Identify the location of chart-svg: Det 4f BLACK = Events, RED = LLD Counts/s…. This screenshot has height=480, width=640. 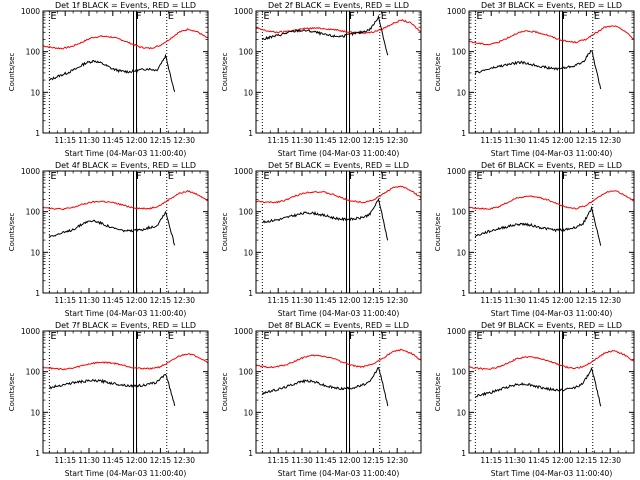
(108, 239).